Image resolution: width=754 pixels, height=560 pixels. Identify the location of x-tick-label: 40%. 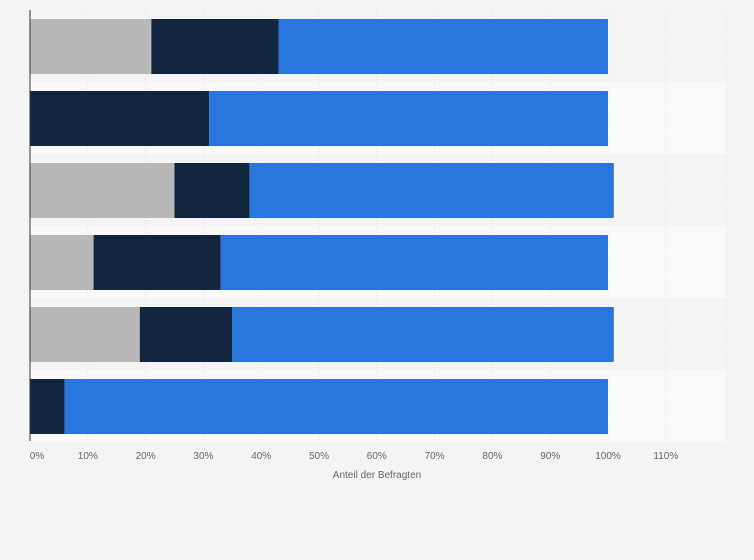
(261, 456).